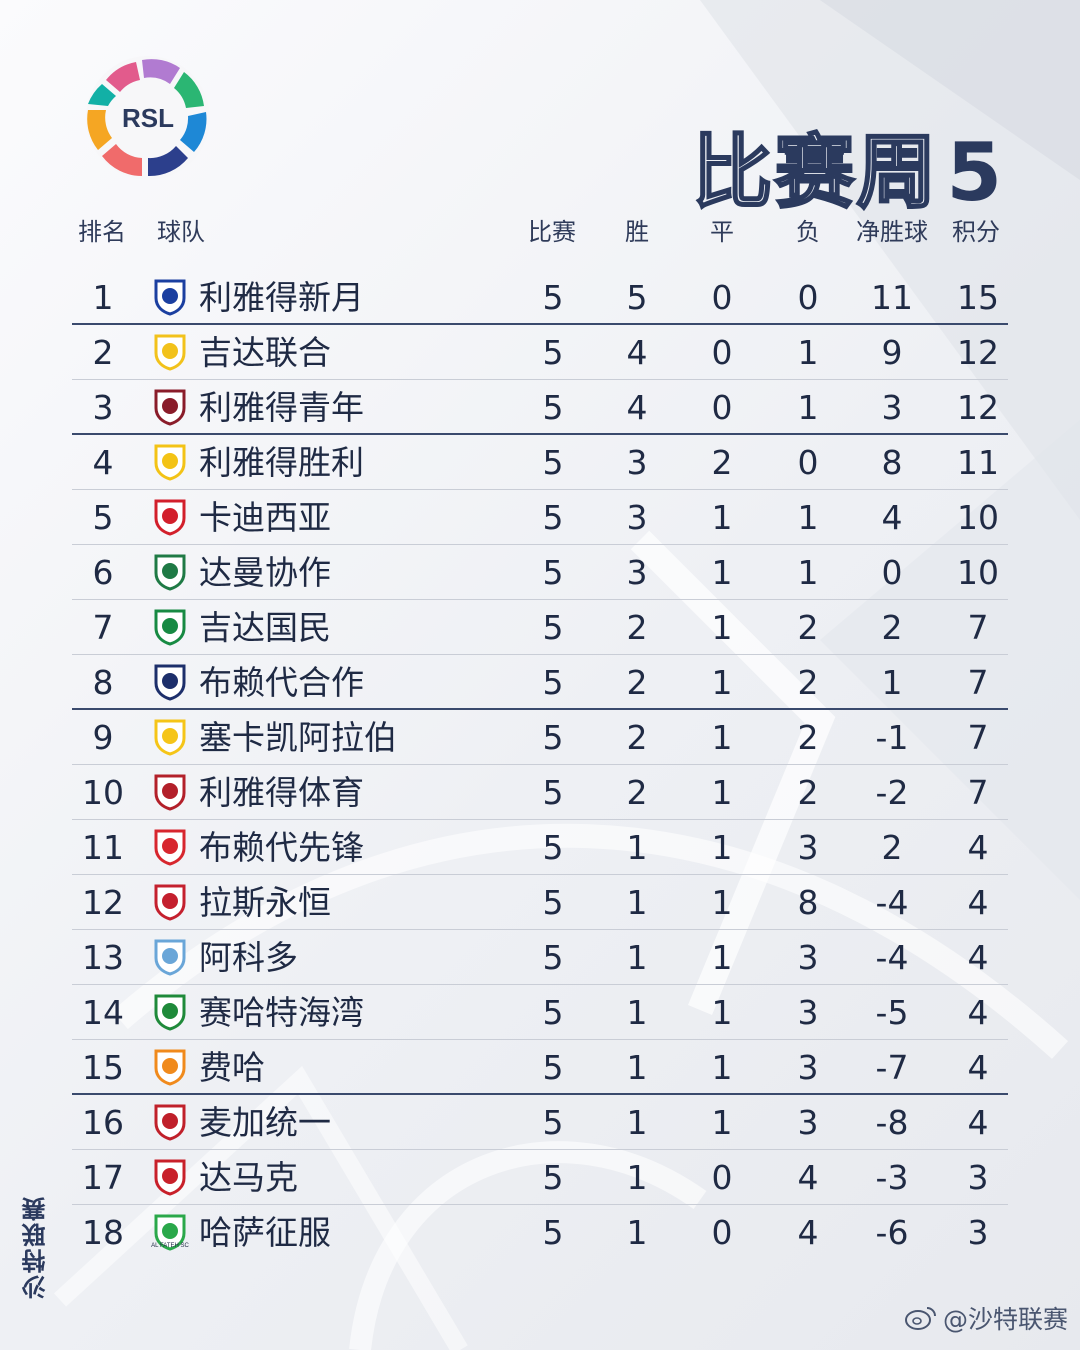 The width and height of the screenshot is (1080, 1350). What do you see at coordinates (892, 352) in the screenshot?
I see `goal-diff-cell: 9` at bounding box center [892, 352].